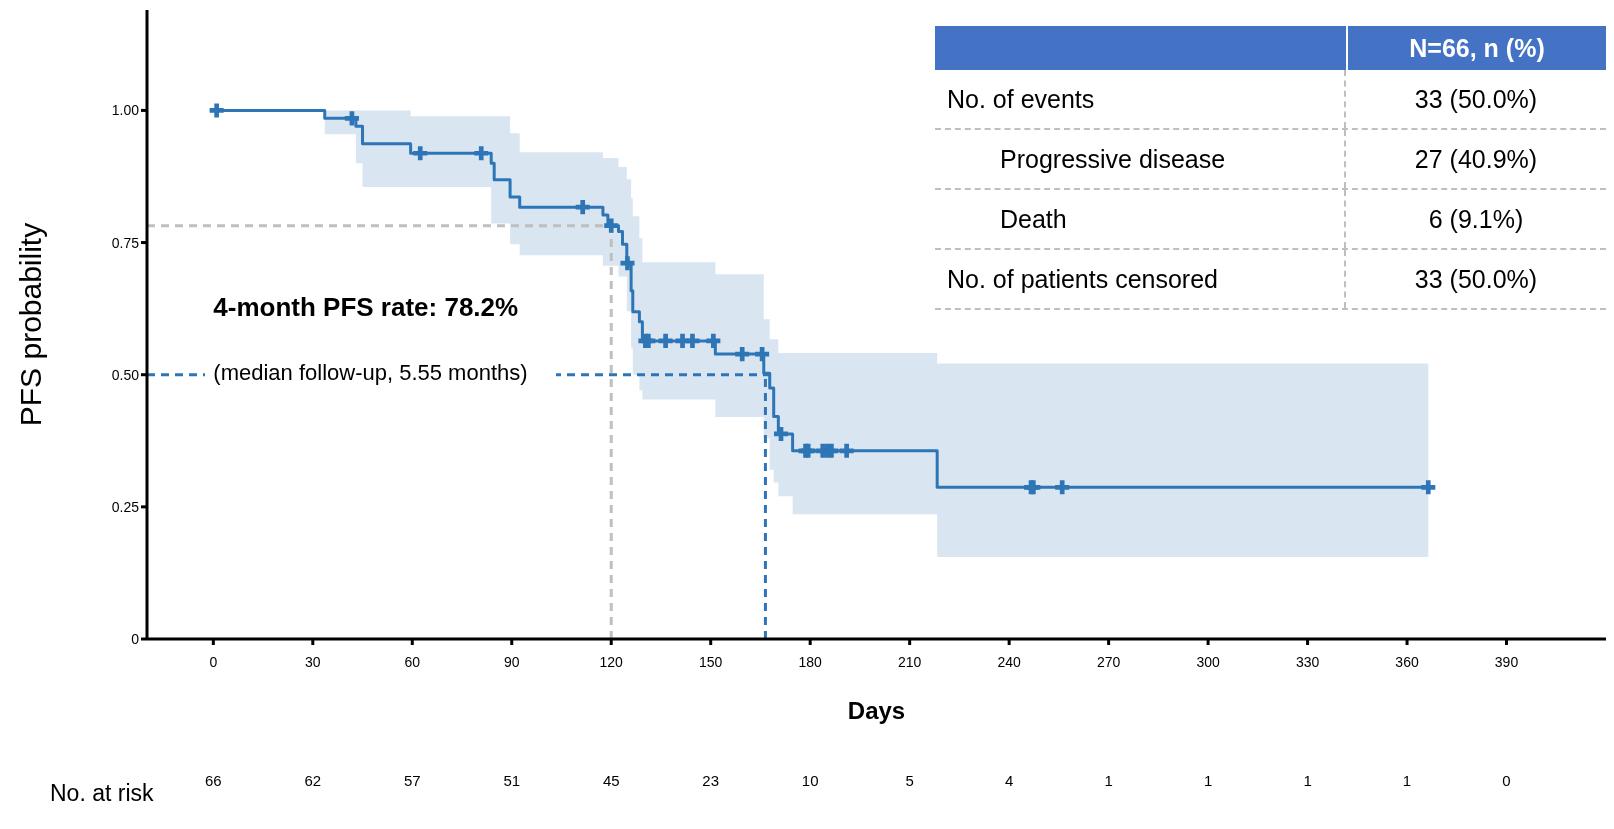 The height and width of the screenshot is (829, 1614). I want to click on text: 5, so click(909, 780).